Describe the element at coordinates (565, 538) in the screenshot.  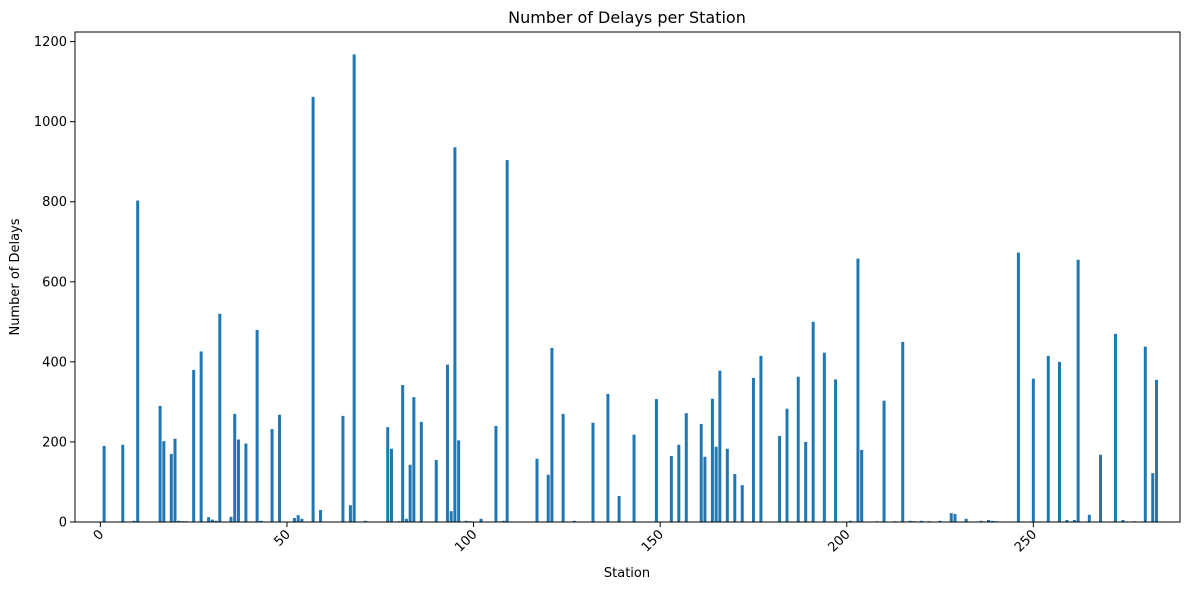
I see `x-axis-ticks: 0 50 100 150 200 250` at that location.